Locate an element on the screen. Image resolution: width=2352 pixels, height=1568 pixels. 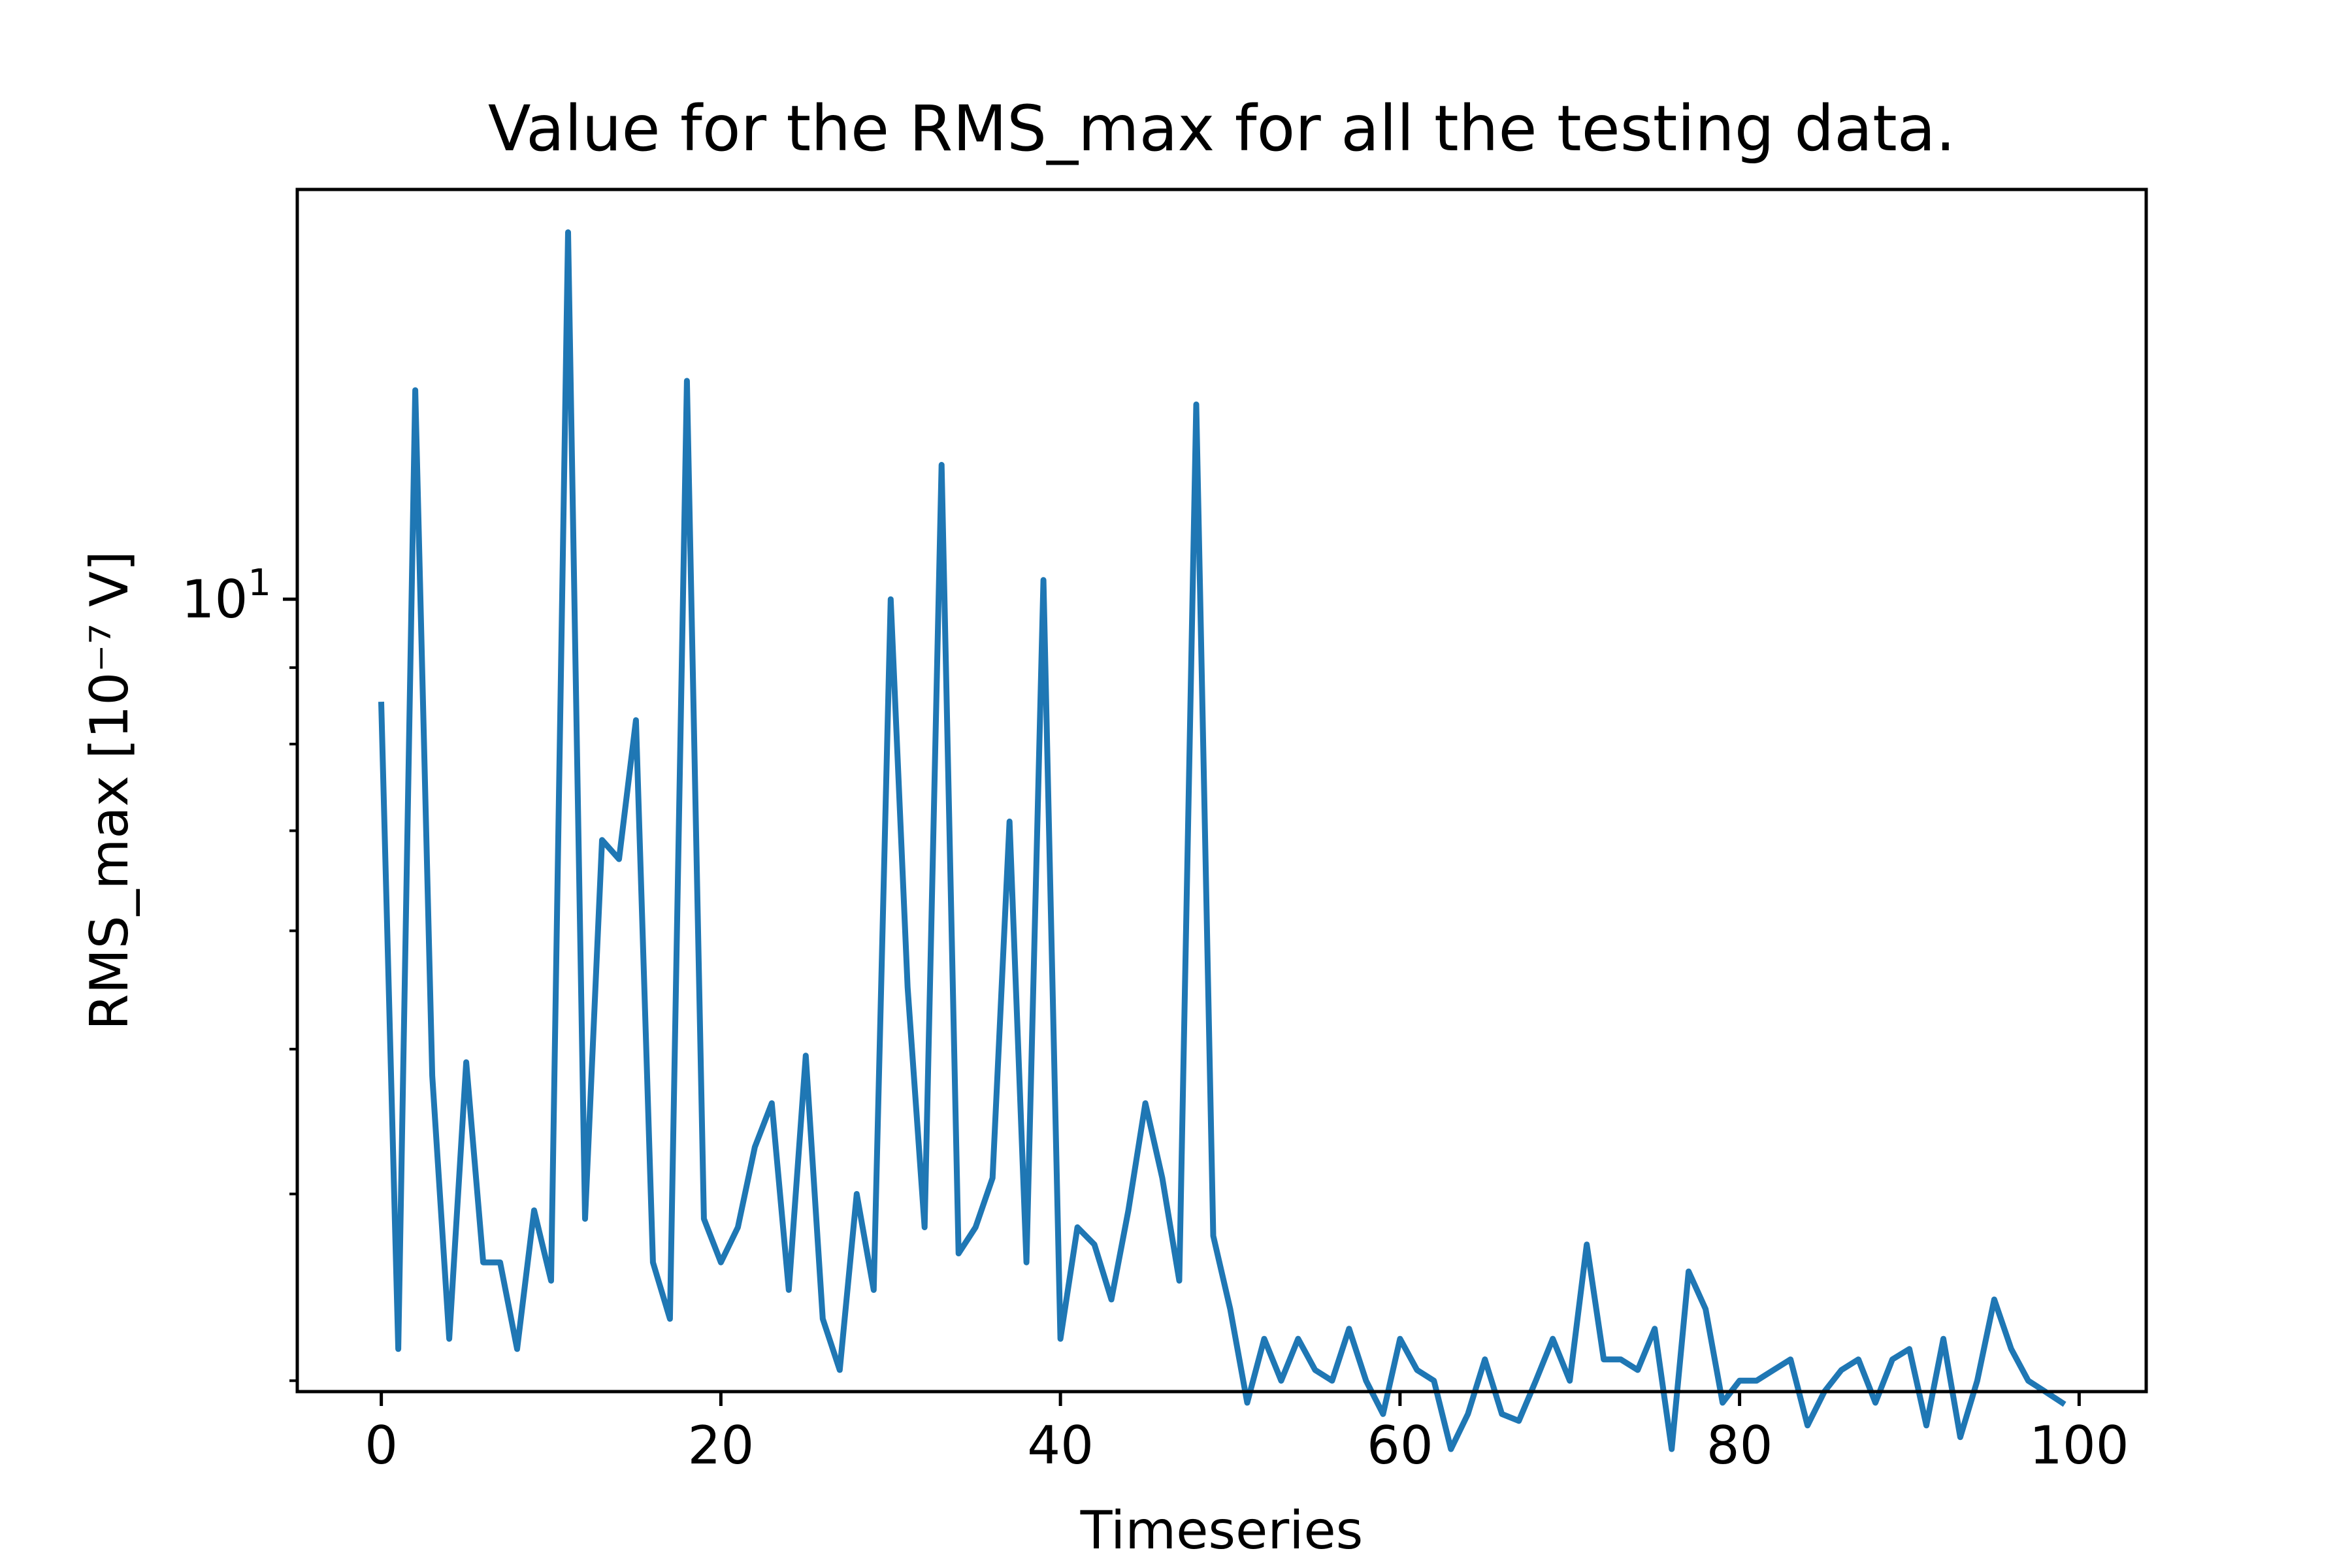
x-tick-label: 80 is located at coordinates (1740, 1445).